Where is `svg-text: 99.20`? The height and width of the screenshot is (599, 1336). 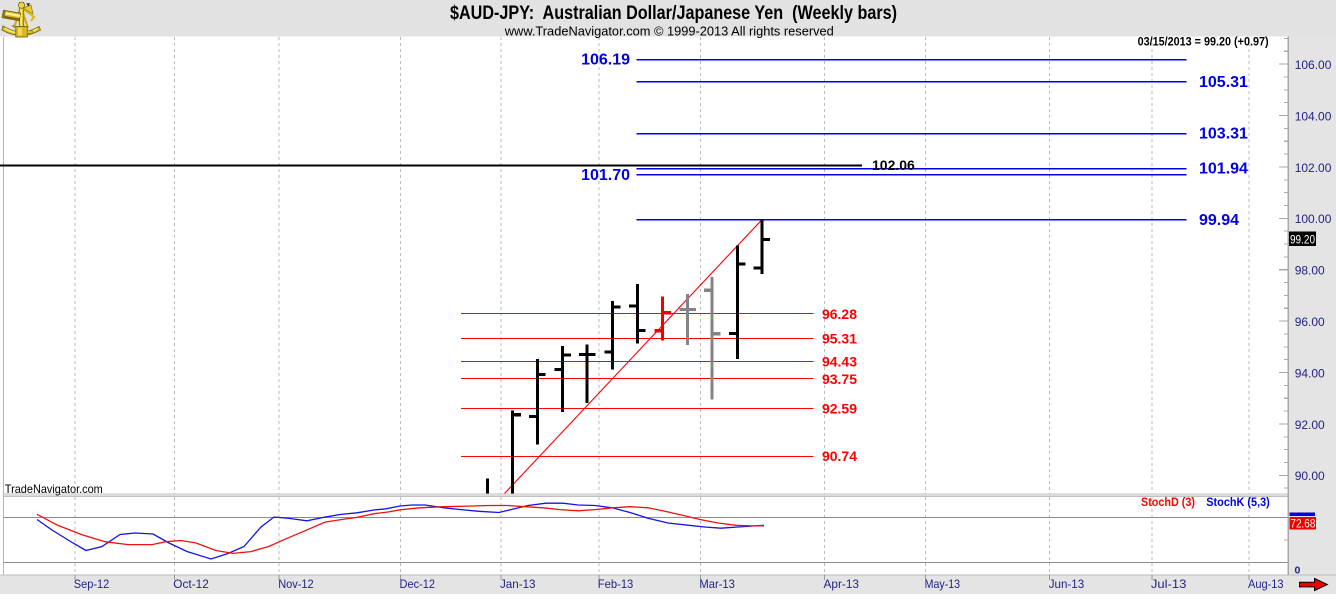 svg-text: 99.20 is located at coordinates (1302, 239).